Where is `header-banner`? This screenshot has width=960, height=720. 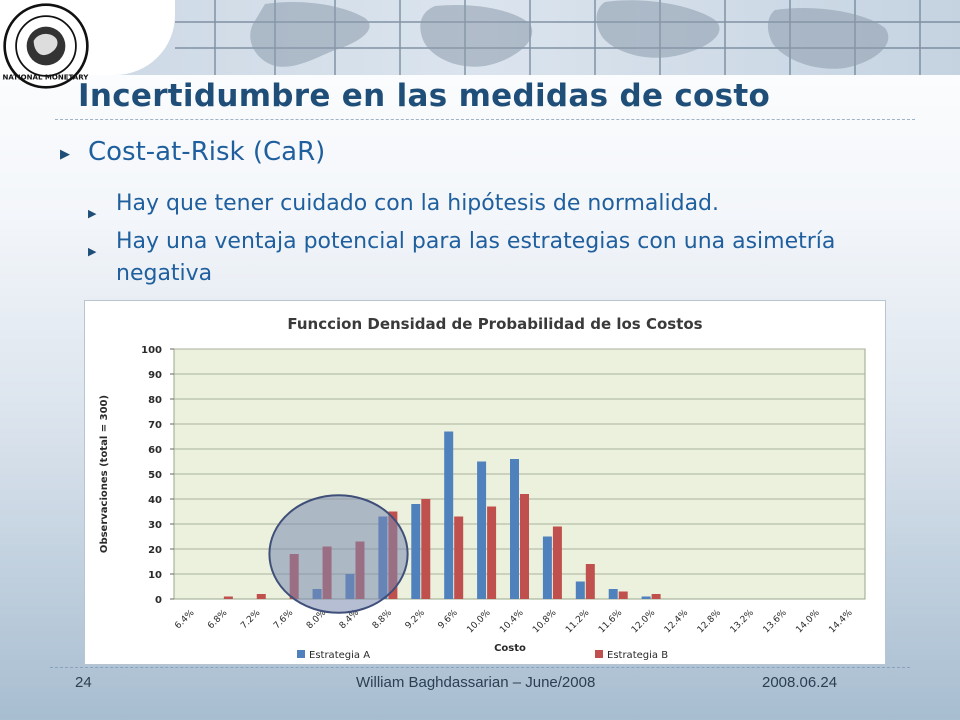 header-banner is located at coordinates (480, 37).